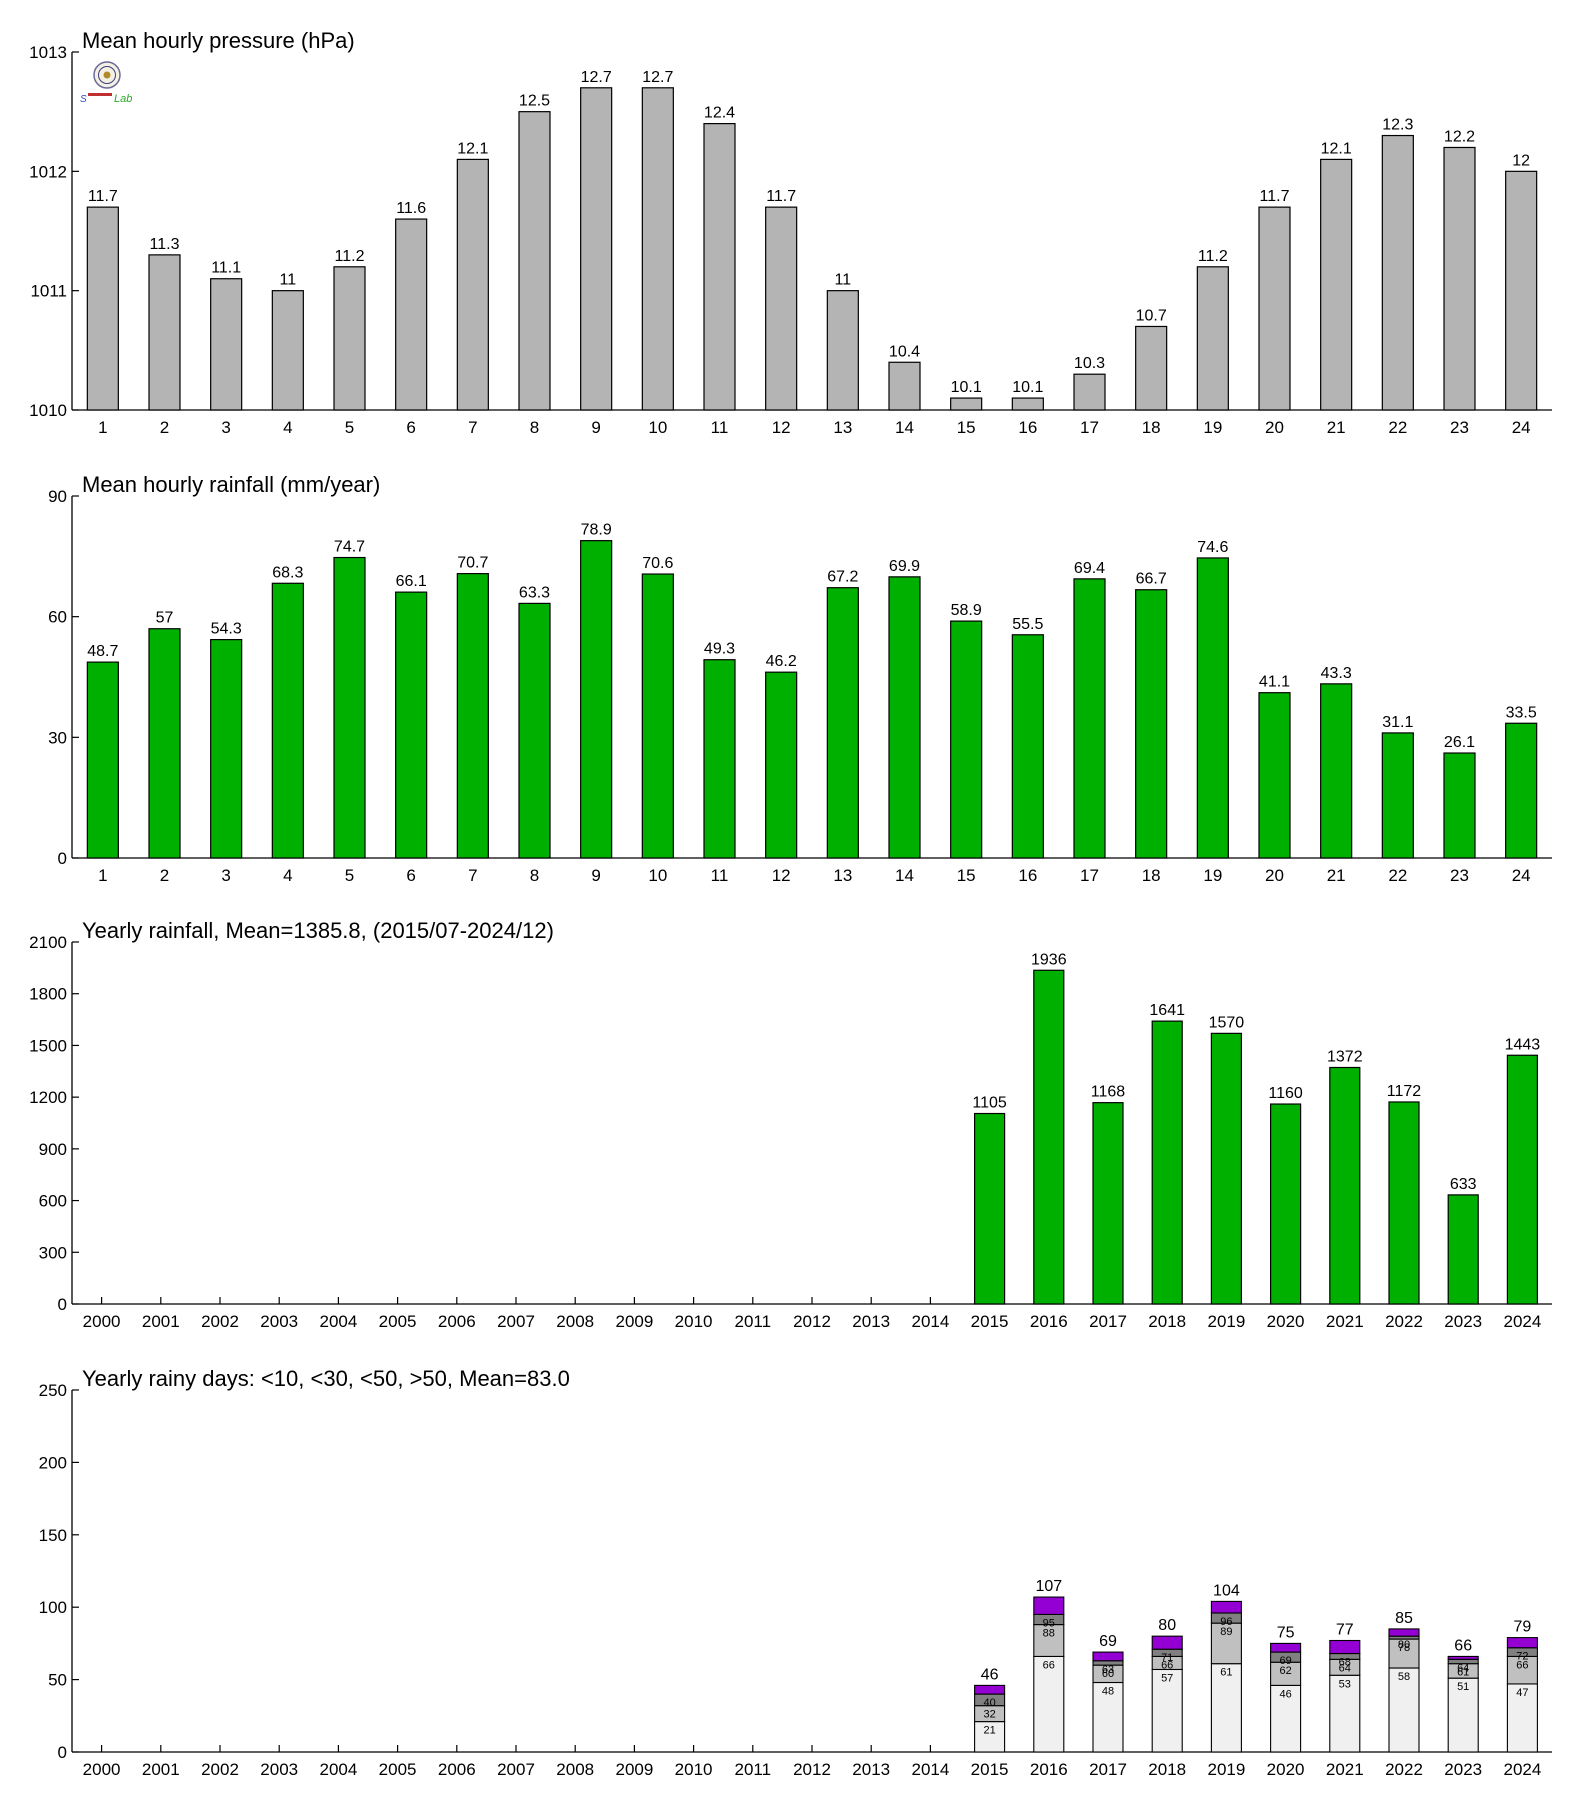 Image resolution: width=1580 pixels, height=1805 pixels. Describe the element at coordinates (1108, 1321) in the screenshot. I see `x-tick-label: 2017` at that location.